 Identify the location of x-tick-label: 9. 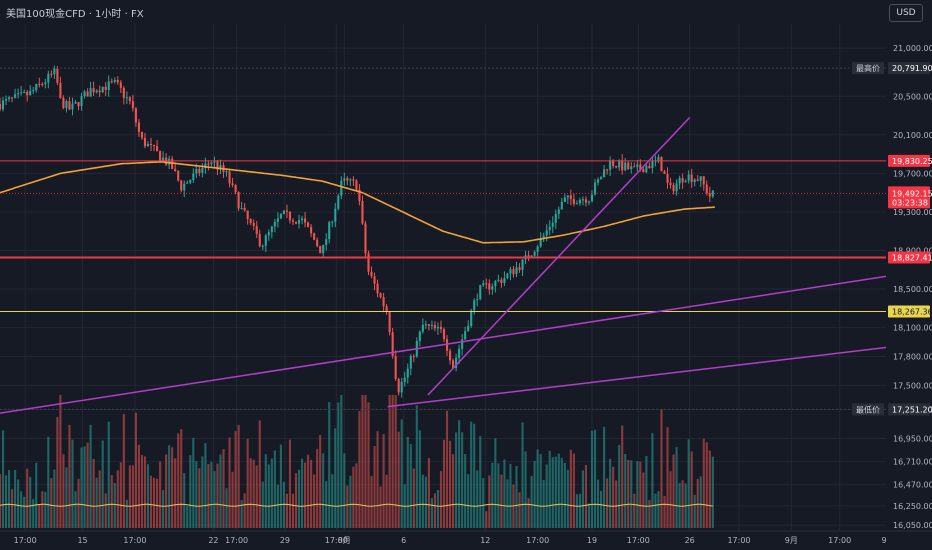
(883, 540).